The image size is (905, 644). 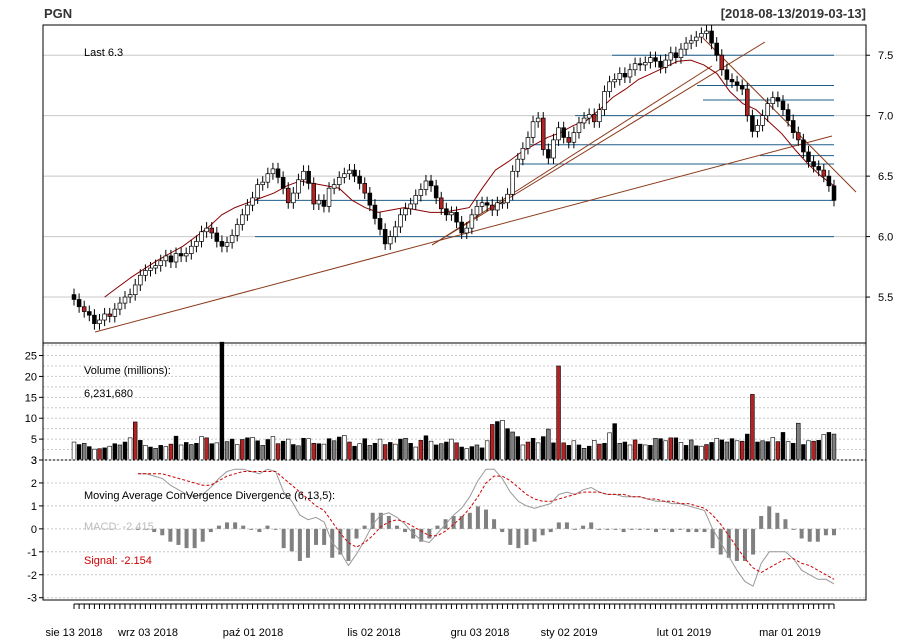 I want to click on volume-tick-label: 10, so click(x=31, y=419).